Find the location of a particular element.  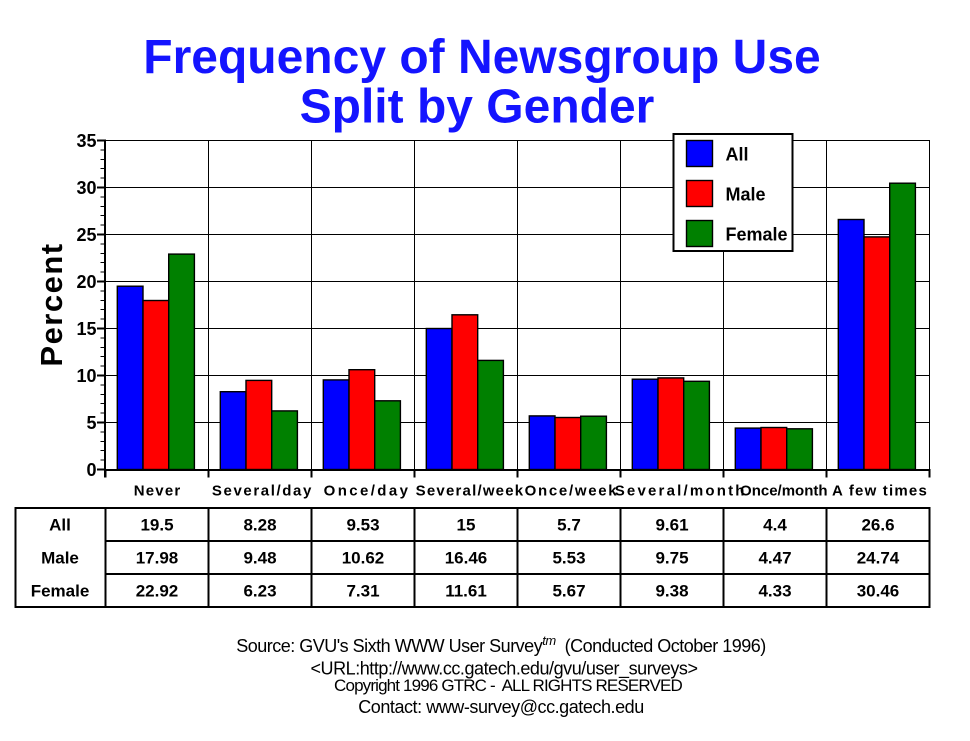

svg-text: 10 is located at coordinates (86, 376).